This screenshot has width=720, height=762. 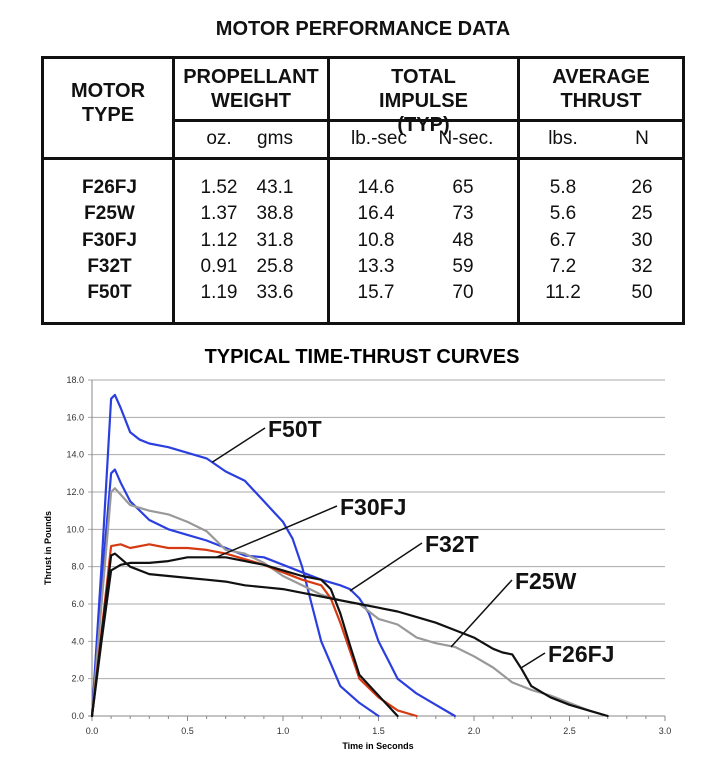 What do you see at coordinates (187, 731) in the screenshot?
I see `x-tick-label: 0.5` at bounding box center [187, 731].